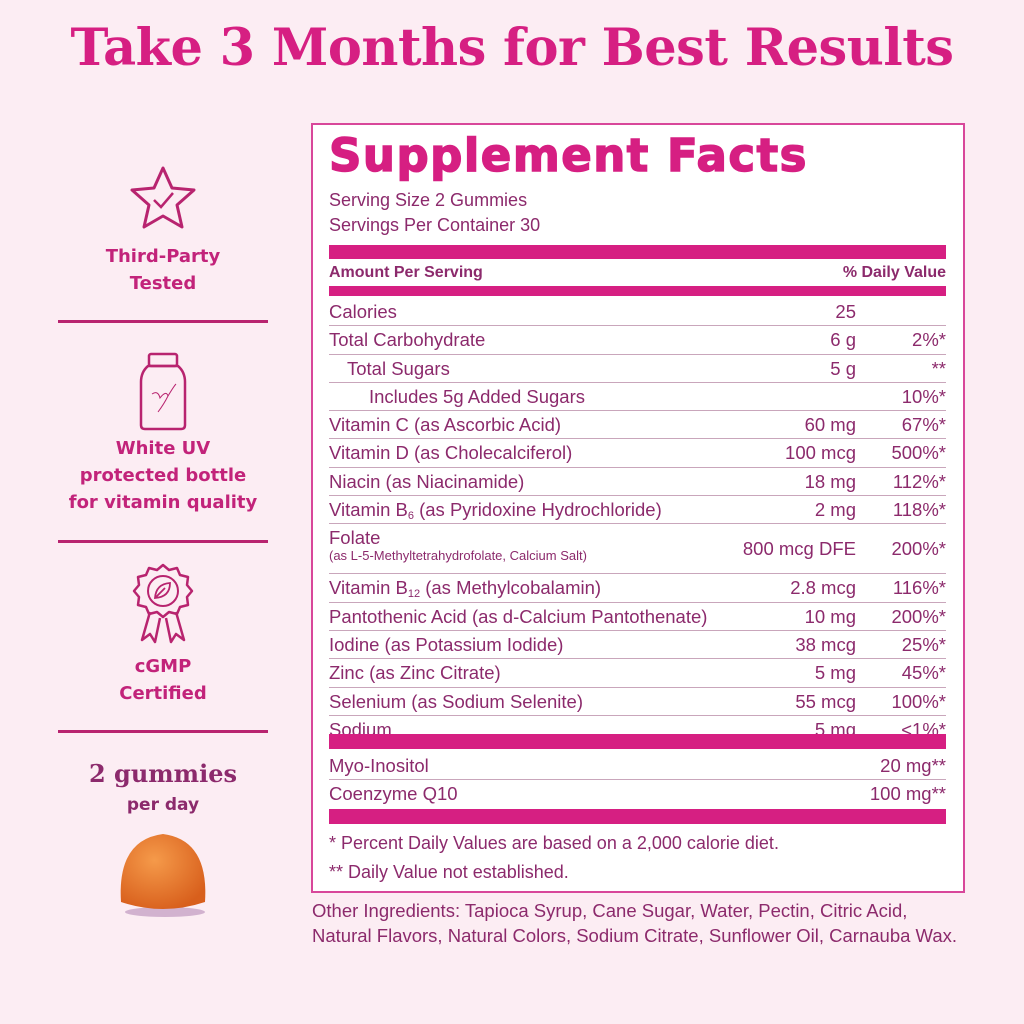 This screenshot has height=1024, width=1024. I want to click on nutrient-name-text: Total Carbohydrate, so click(407, 340).